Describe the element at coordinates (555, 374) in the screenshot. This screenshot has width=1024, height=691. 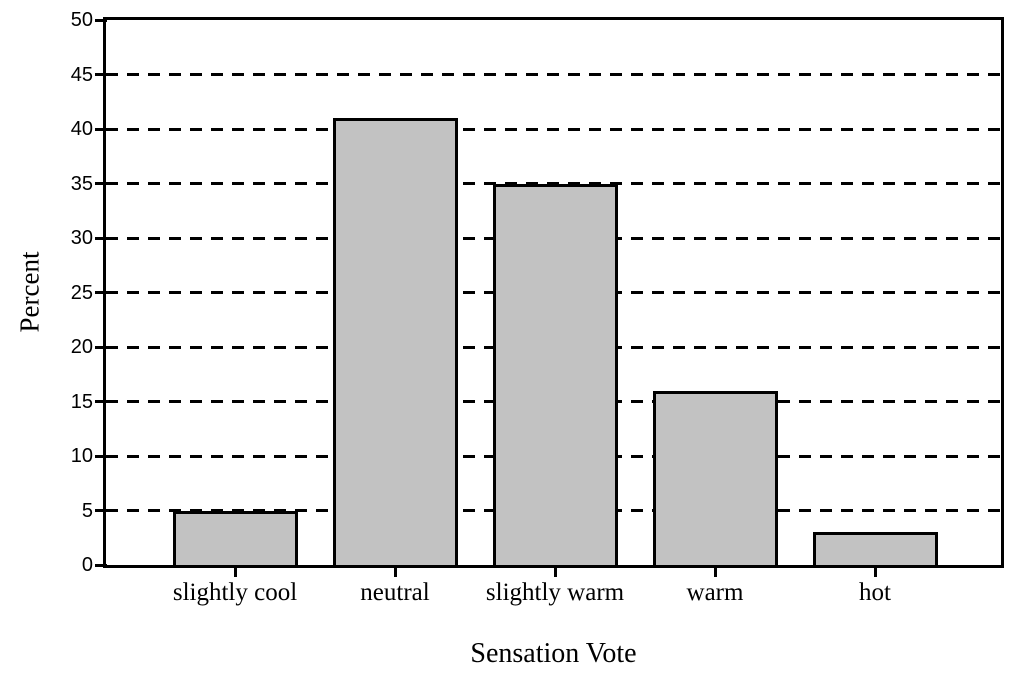
I see `bar-slightly-warm` at that location.